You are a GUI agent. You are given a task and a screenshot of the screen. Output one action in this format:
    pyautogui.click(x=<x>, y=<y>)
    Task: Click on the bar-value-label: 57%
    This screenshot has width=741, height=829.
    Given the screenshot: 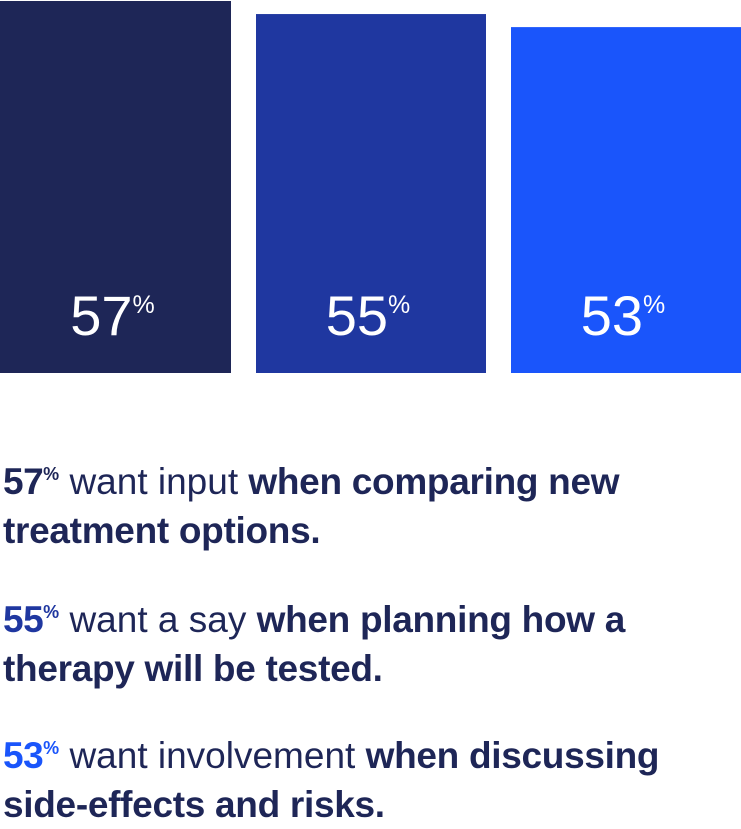 What is the action you would take?
    pyautogui.click(x=112, y=315)
    